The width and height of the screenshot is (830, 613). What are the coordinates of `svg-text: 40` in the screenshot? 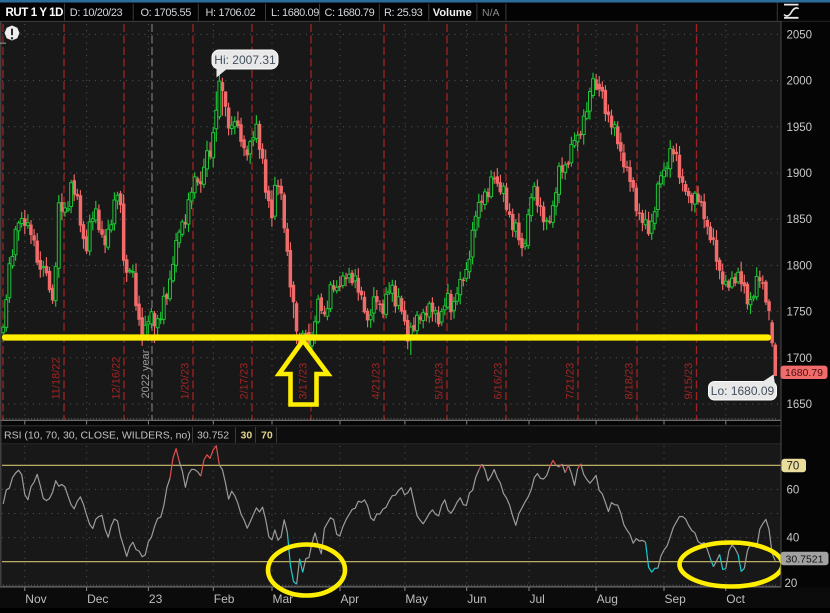 It's located at (793, 539).